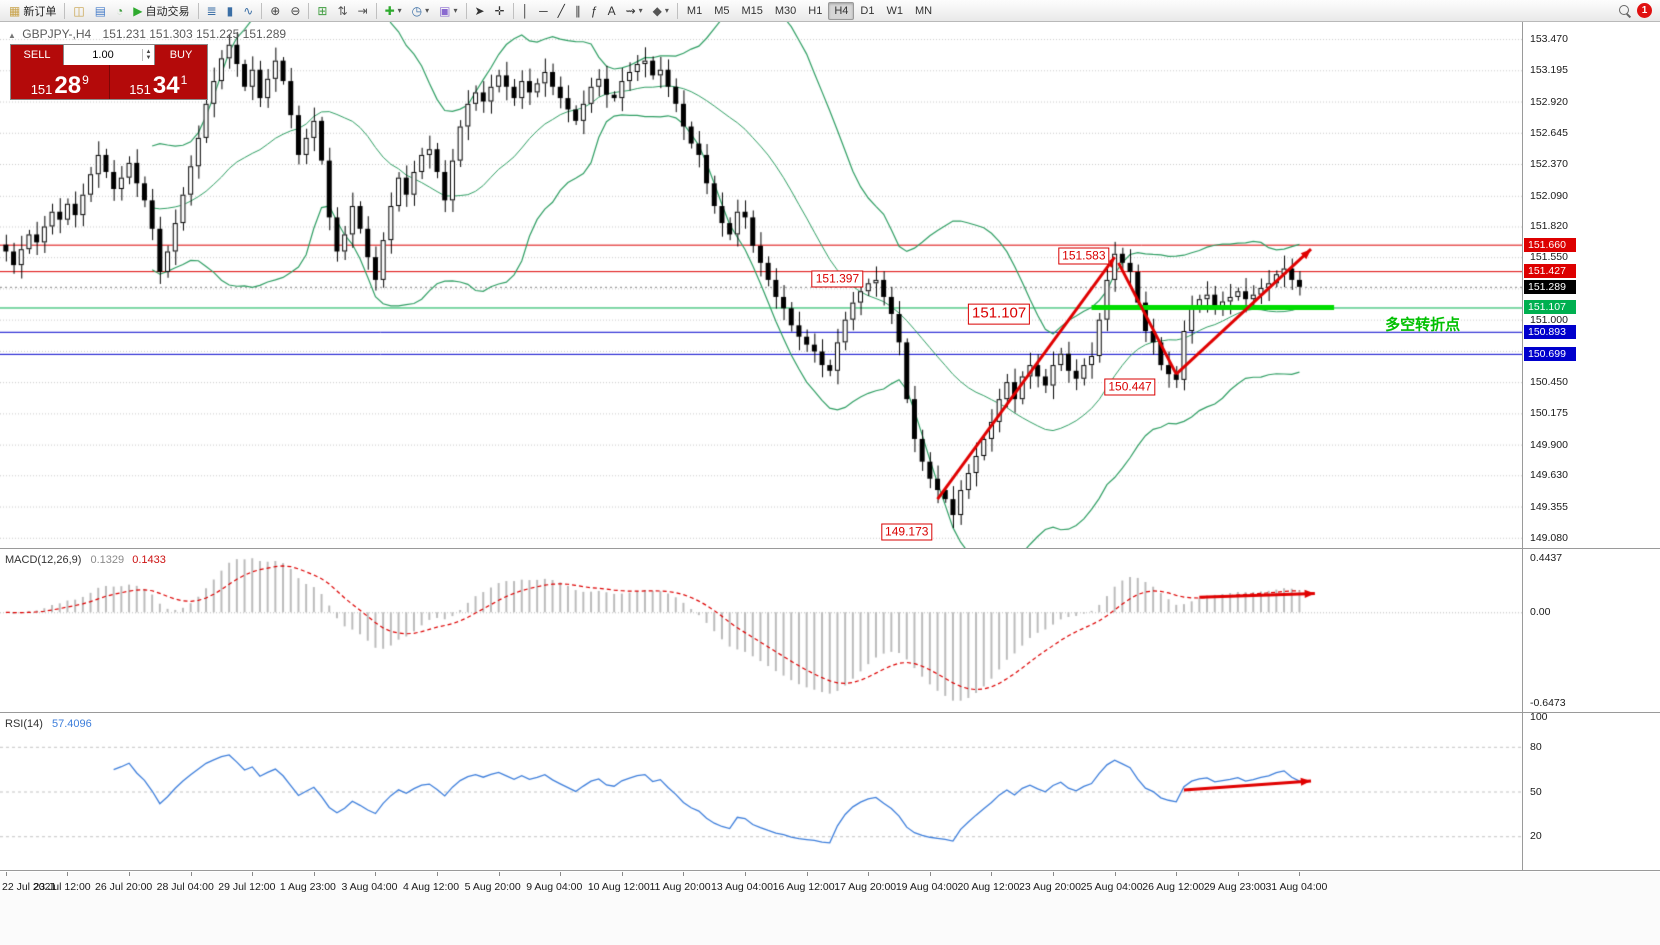 The height and width of the screenshot is (945, 1660). I want to click on buy-price-button: 151 34 1, so click(159, 82).